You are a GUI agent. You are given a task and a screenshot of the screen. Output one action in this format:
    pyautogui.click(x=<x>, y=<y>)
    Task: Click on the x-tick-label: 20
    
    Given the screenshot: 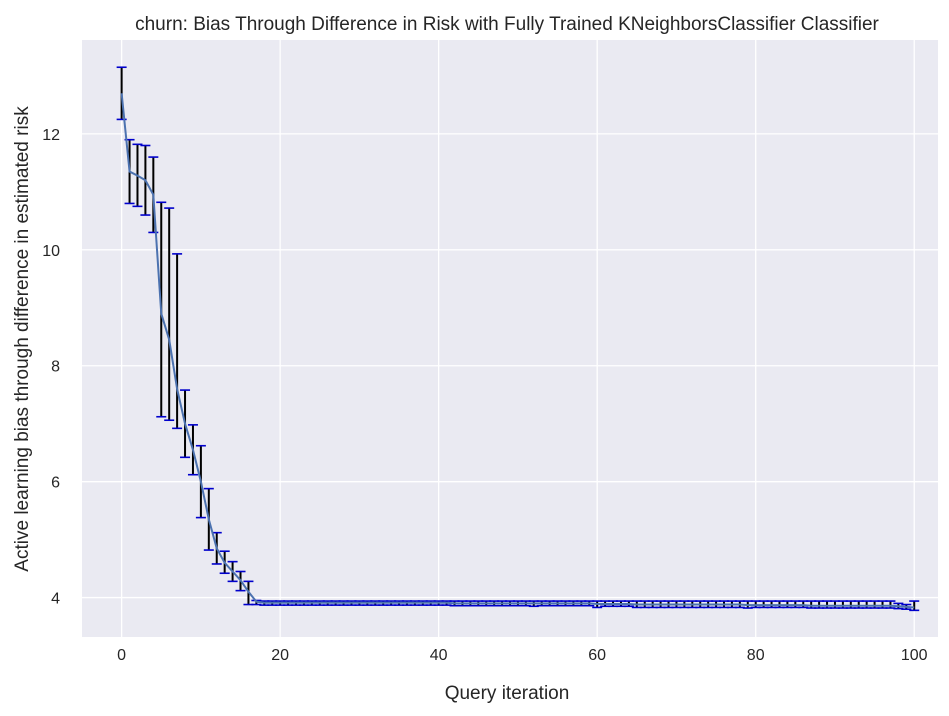 What is the action you would take?
    pyautogui.click(x=280, y=655)
    